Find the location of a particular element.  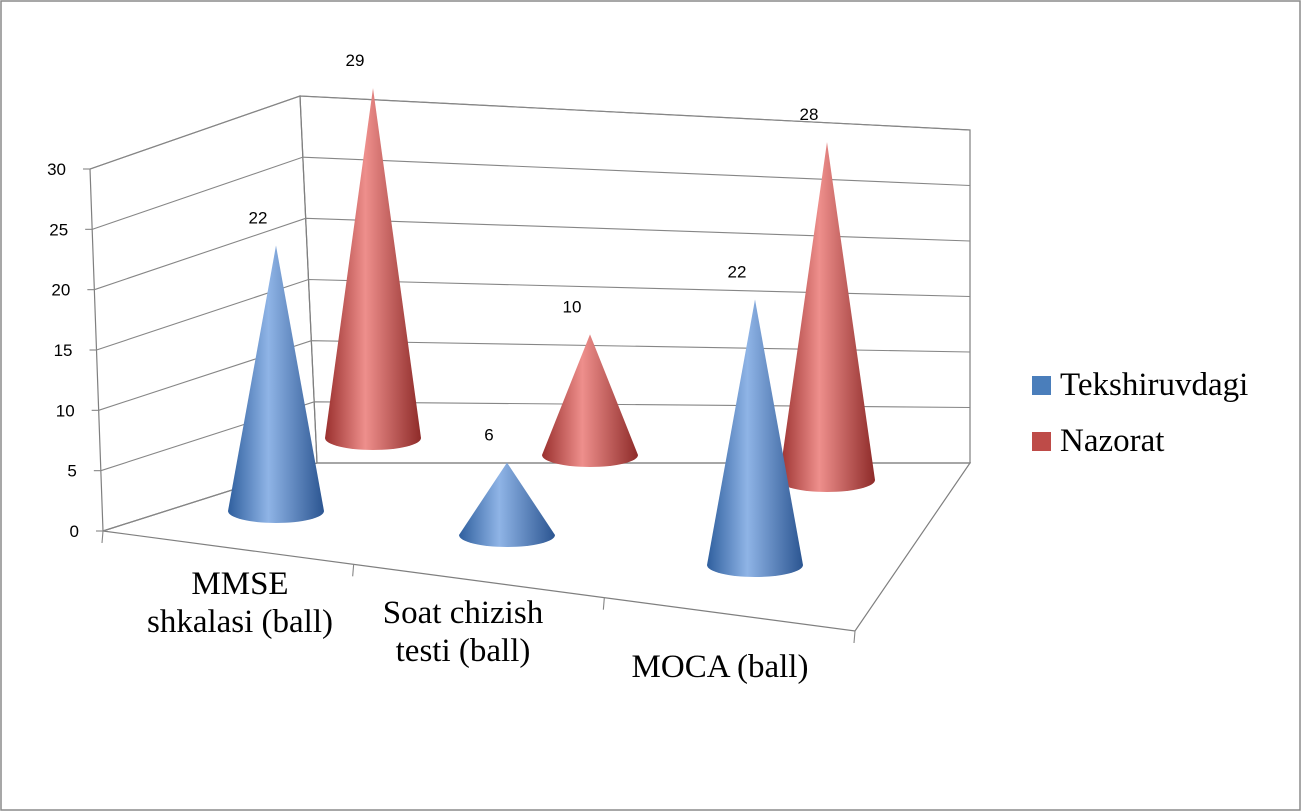

legend: Tekshiruvdagi Nazorat is located at coordinates (1140, 413).